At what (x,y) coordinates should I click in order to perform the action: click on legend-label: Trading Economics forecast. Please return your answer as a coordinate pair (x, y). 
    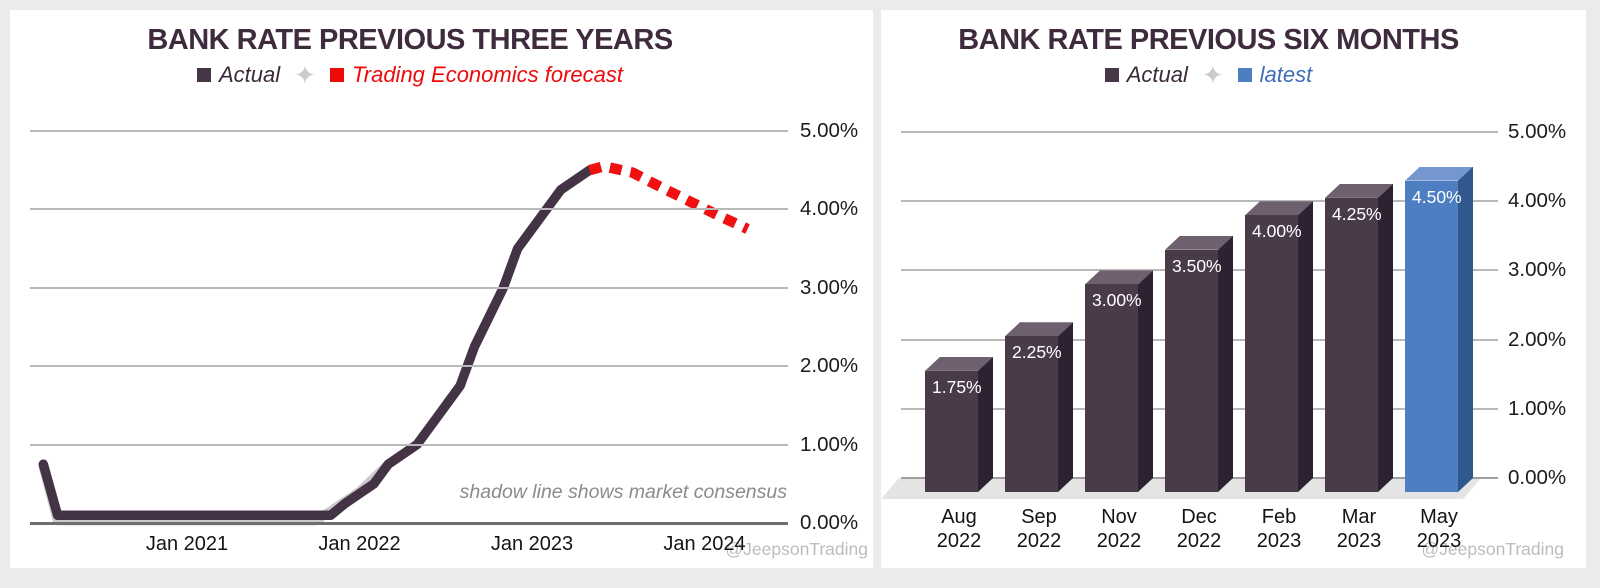
    Looking at the image, I should click on (487, 74).